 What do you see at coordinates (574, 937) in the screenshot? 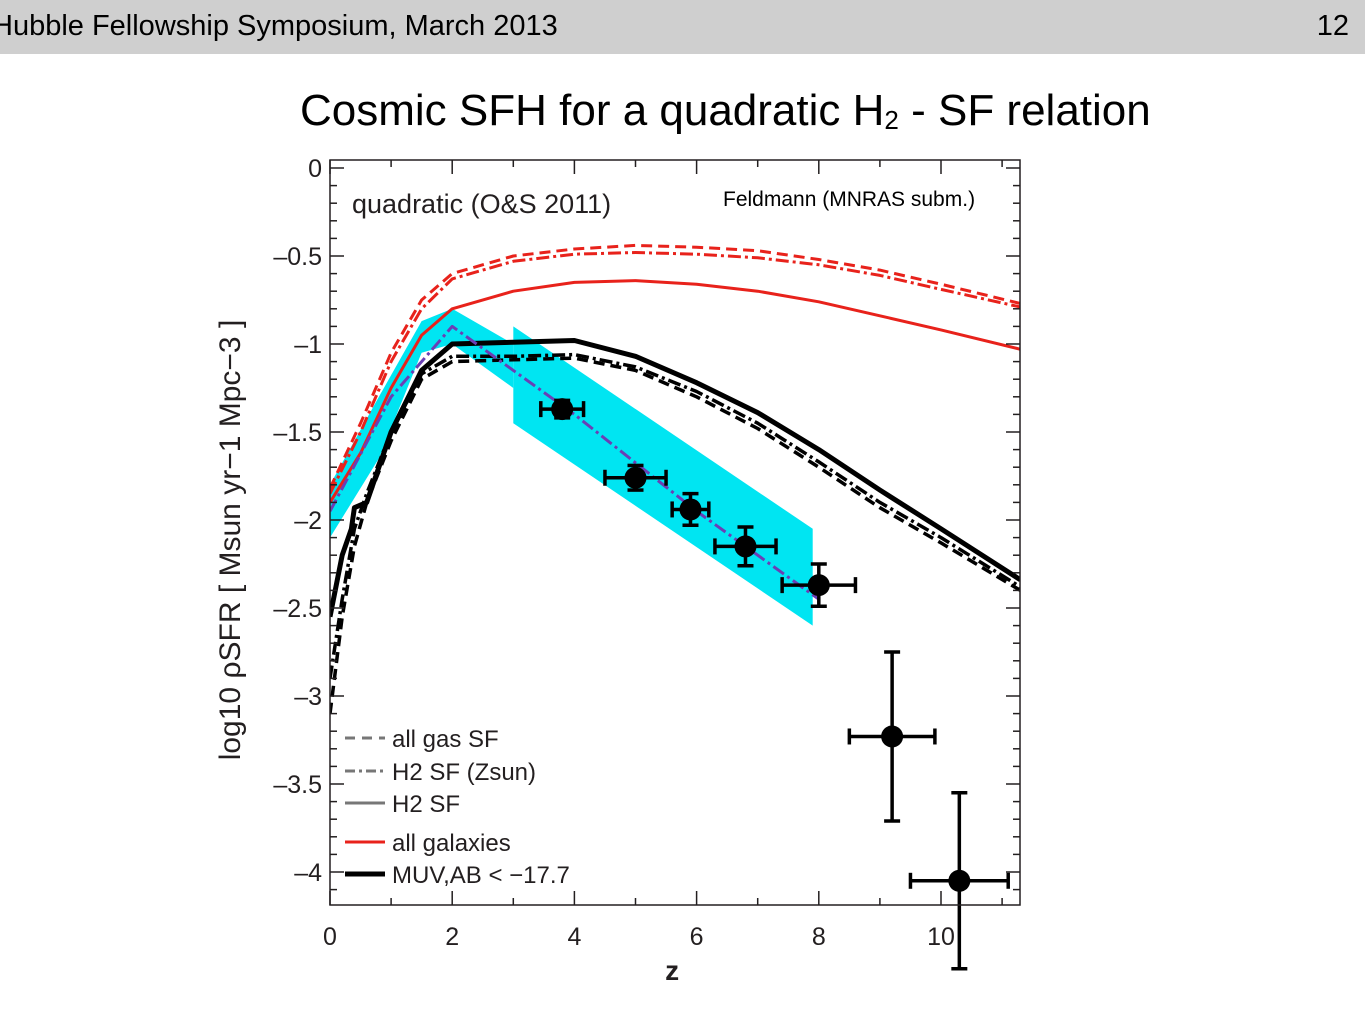
I see `x-tick-label: 4` at bounding box center [574, 937].